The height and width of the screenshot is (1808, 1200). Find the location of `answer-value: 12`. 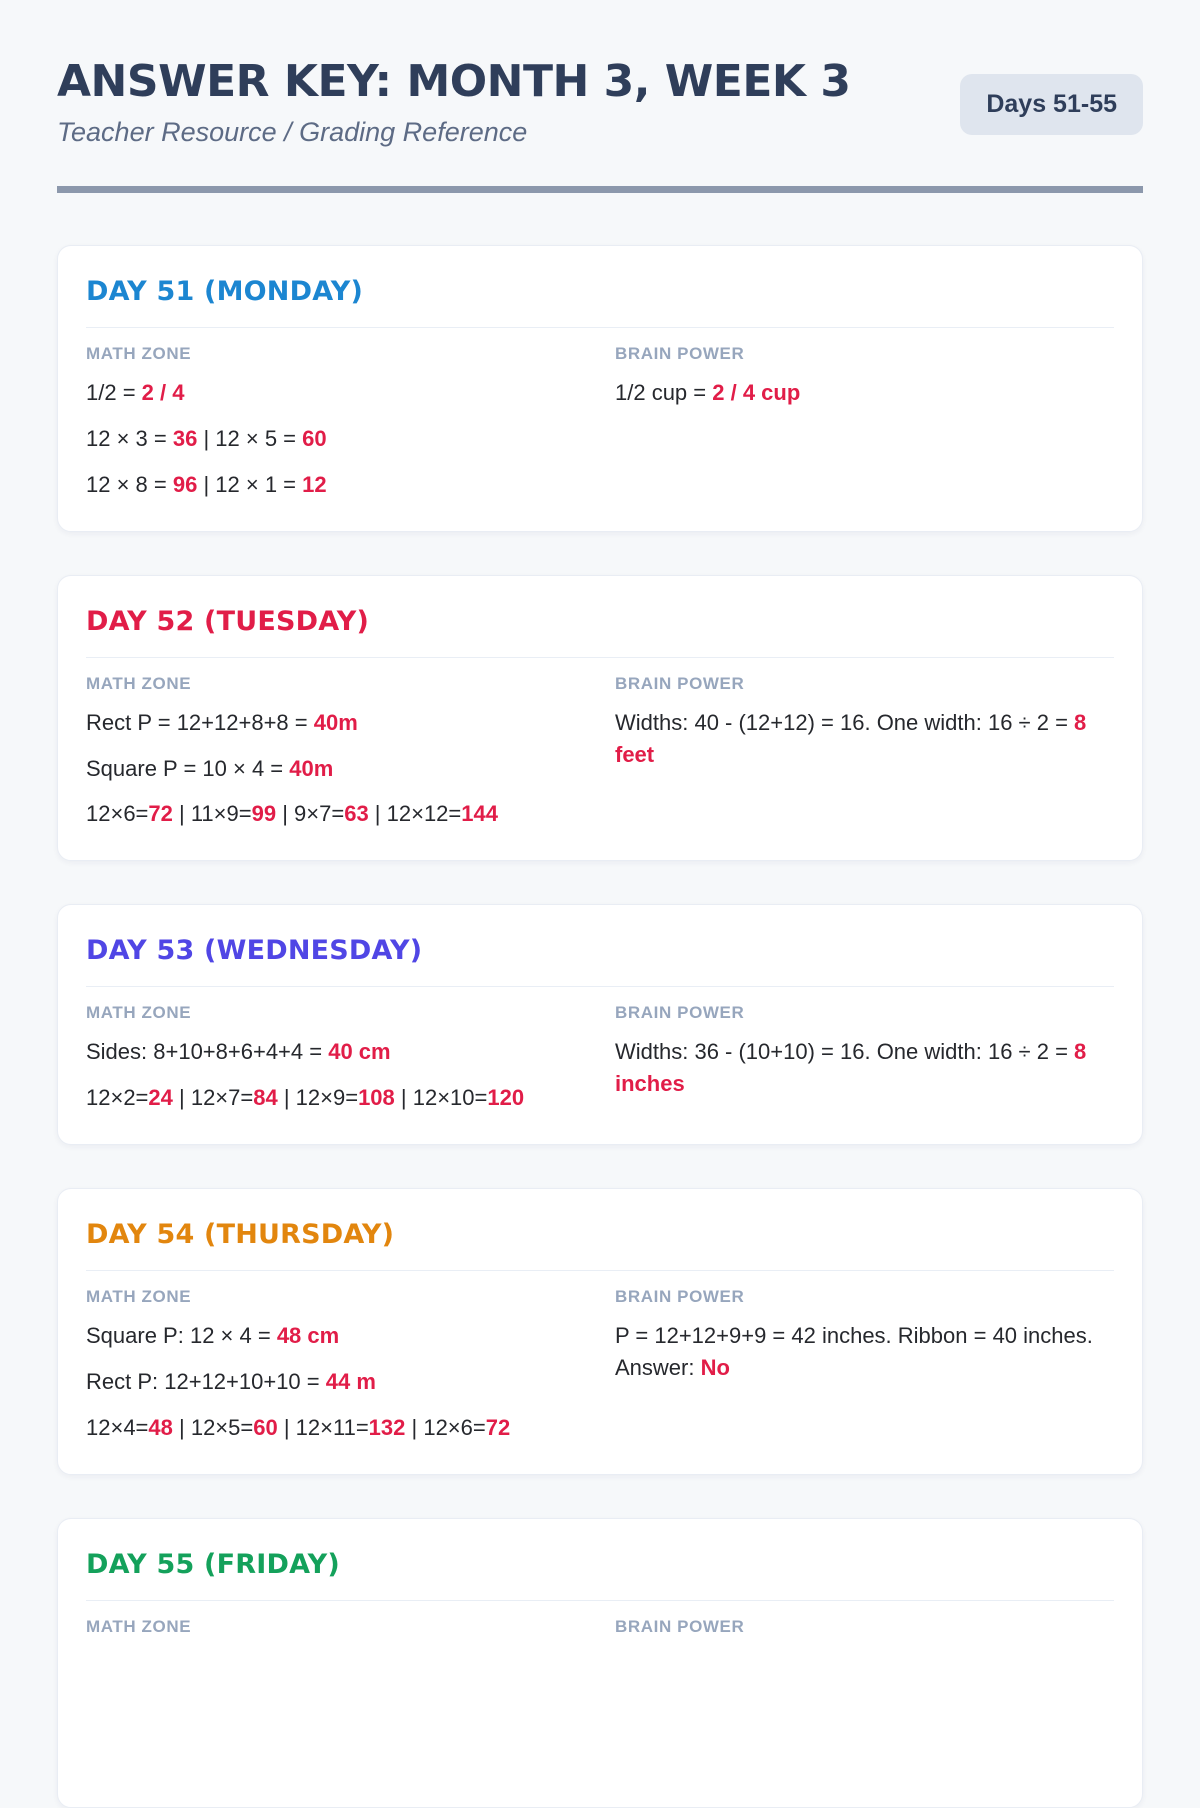

answer-value: 12 is located at coordinates (314, 484).